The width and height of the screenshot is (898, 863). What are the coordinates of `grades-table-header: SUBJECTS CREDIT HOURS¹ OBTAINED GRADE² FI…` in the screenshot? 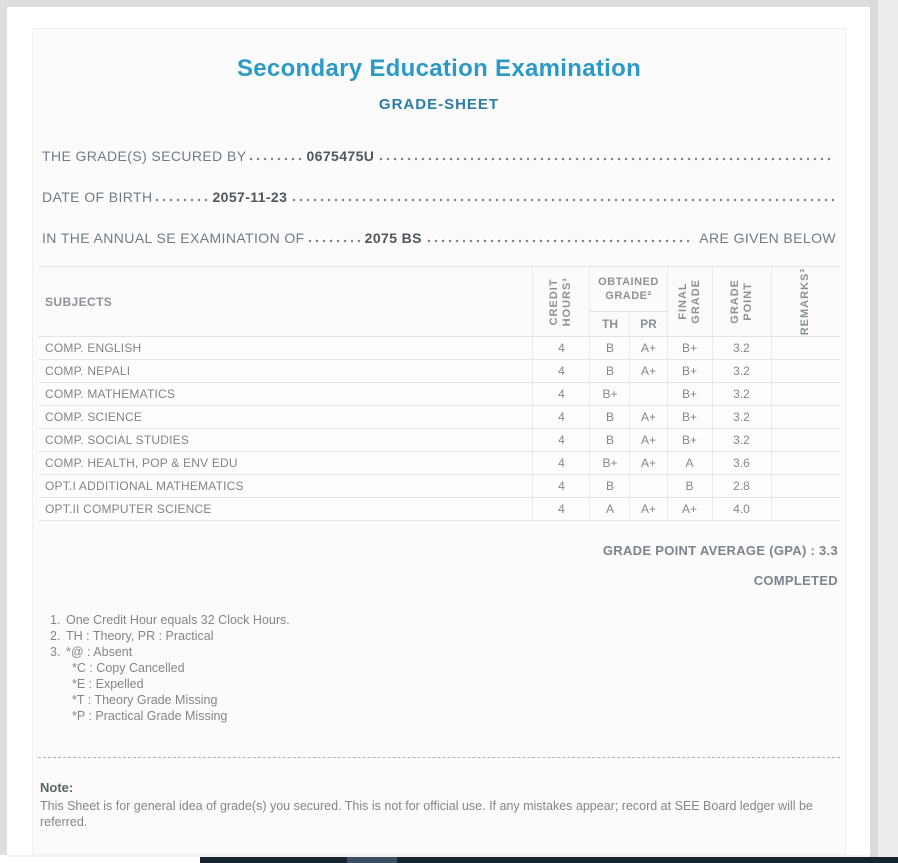 It's located at (439, 301).